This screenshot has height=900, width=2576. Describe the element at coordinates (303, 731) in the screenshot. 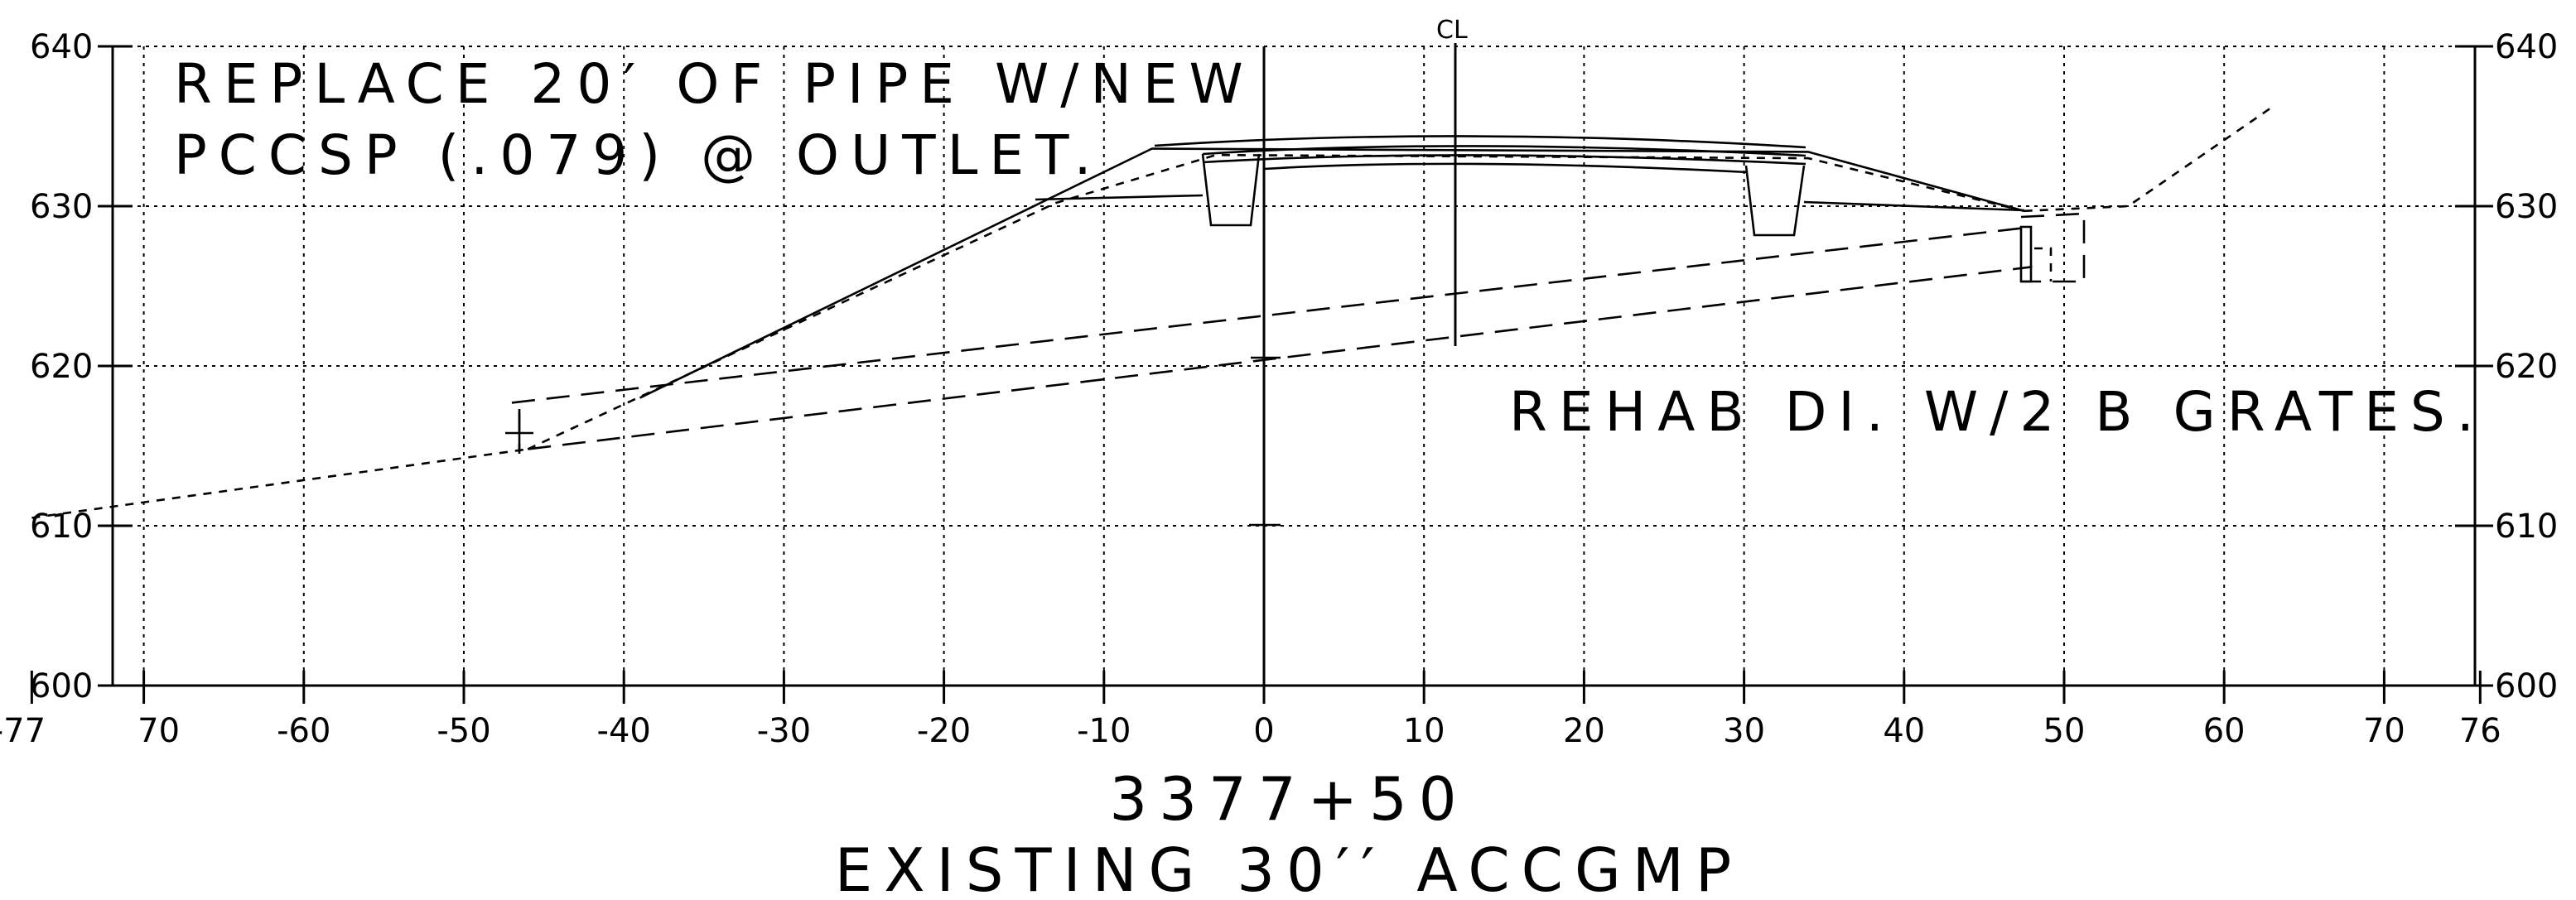

I see `x-tick-label: -60` at that location.